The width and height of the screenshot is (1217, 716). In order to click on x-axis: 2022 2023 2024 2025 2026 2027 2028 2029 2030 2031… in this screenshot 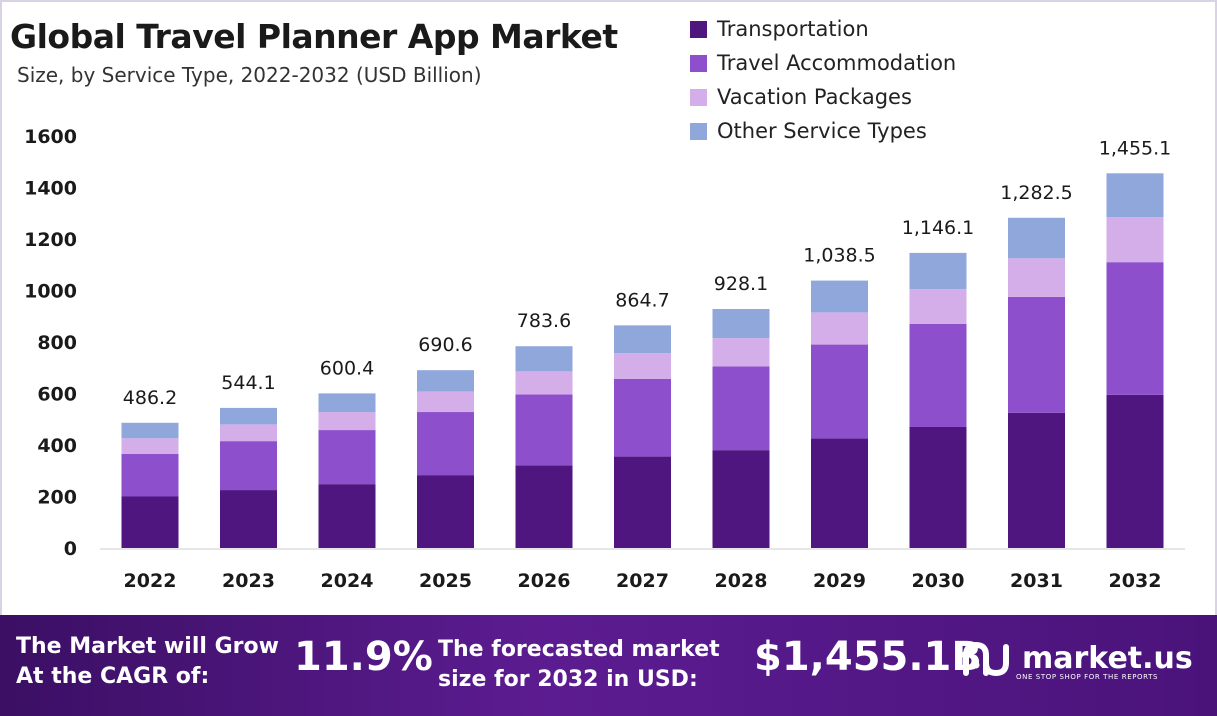, I will do `click(643, 581)`.